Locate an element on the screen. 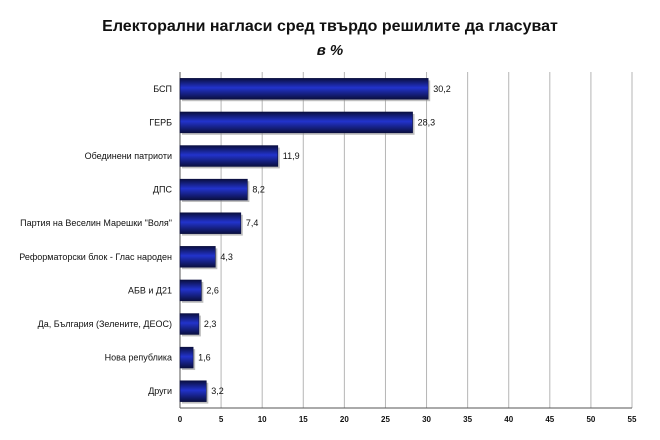  chart-subtitle: в % is located at coordinates (330, 50).